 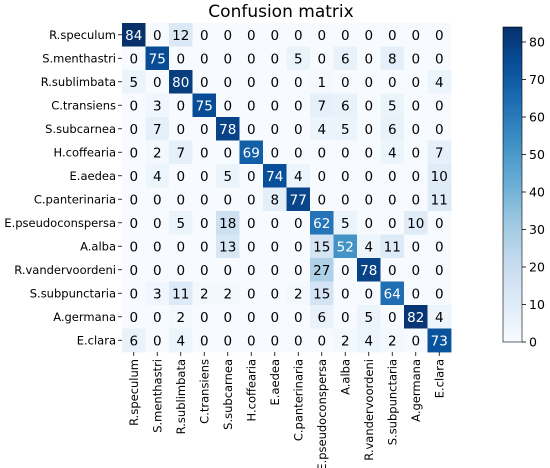 What do you see at coordinates (275, 382) in the screenshot?
I see `column-tick-label: E.aedea` at bounding box center [275, 382].